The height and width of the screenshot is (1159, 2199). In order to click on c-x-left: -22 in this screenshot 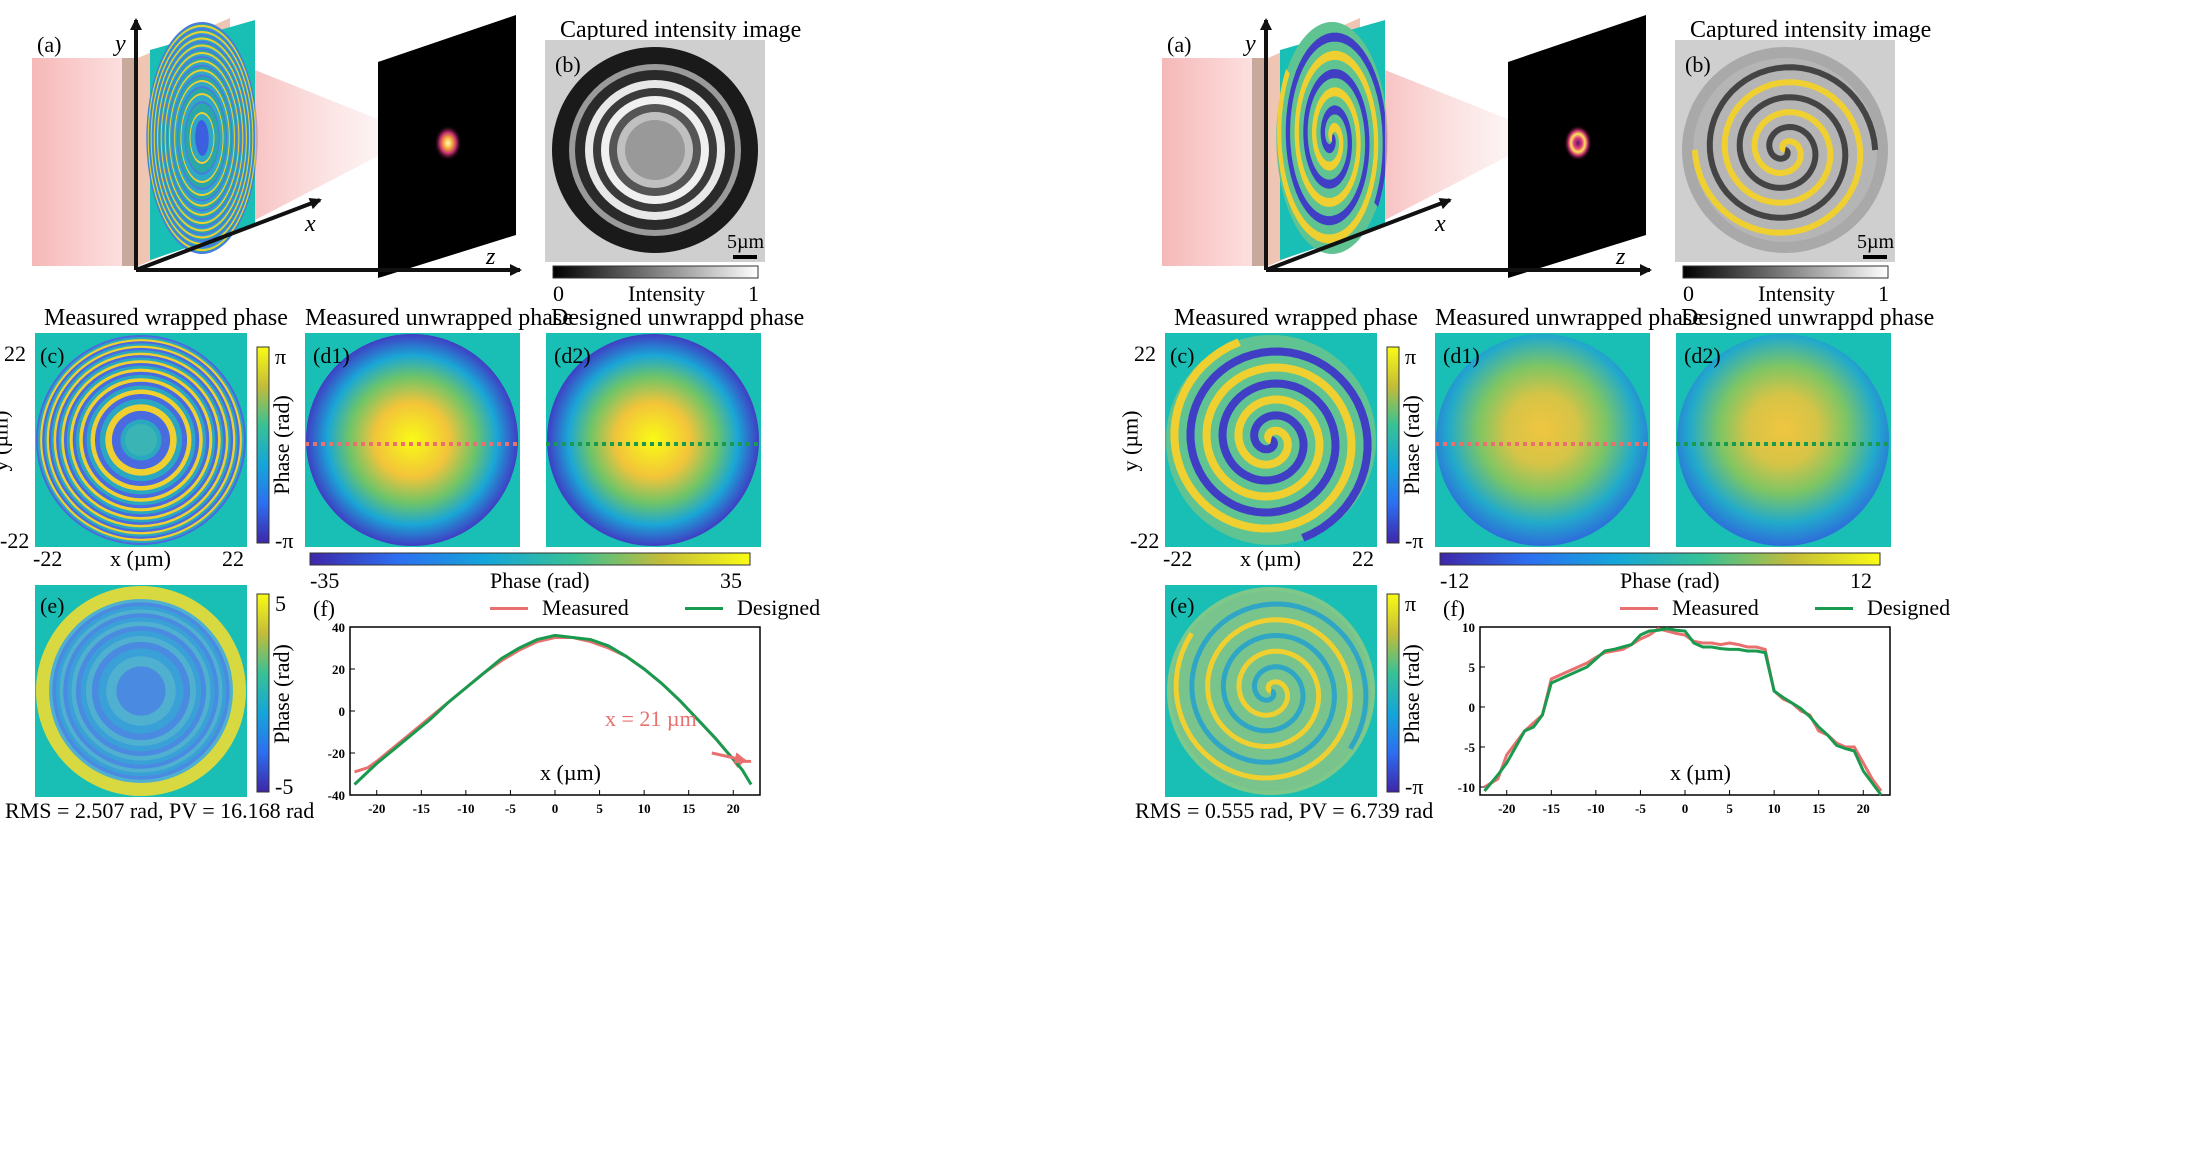, I will do `click(48, 558)`.